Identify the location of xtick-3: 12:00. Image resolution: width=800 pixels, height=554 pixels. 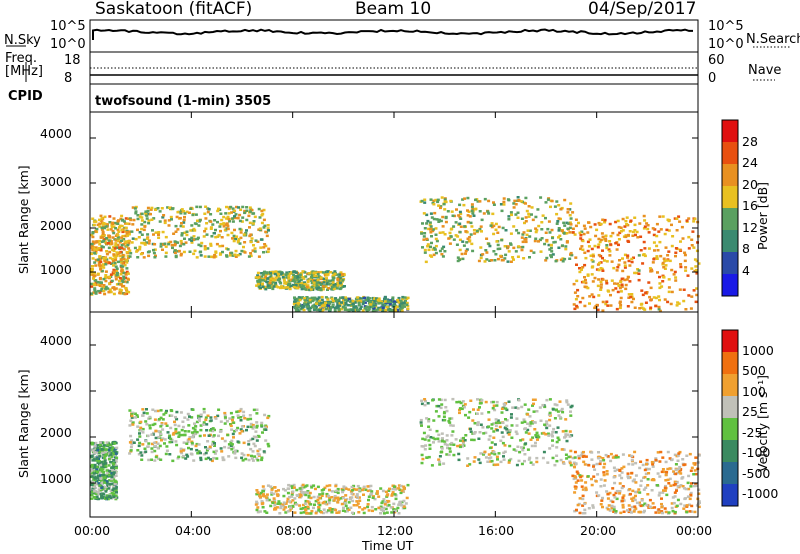
(395, 530).